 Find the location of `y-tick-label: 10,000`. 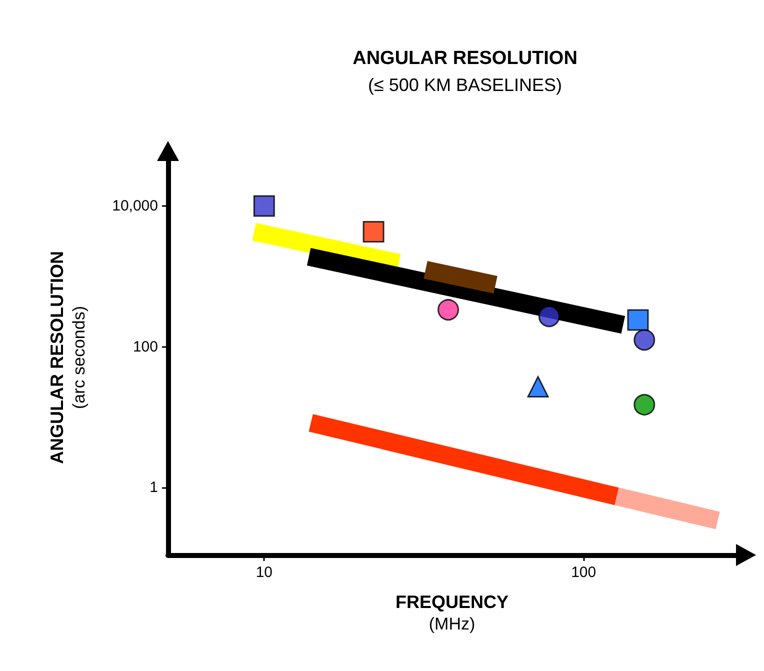

y-tick-label: 10,000 is located at coordinates (135, 205).